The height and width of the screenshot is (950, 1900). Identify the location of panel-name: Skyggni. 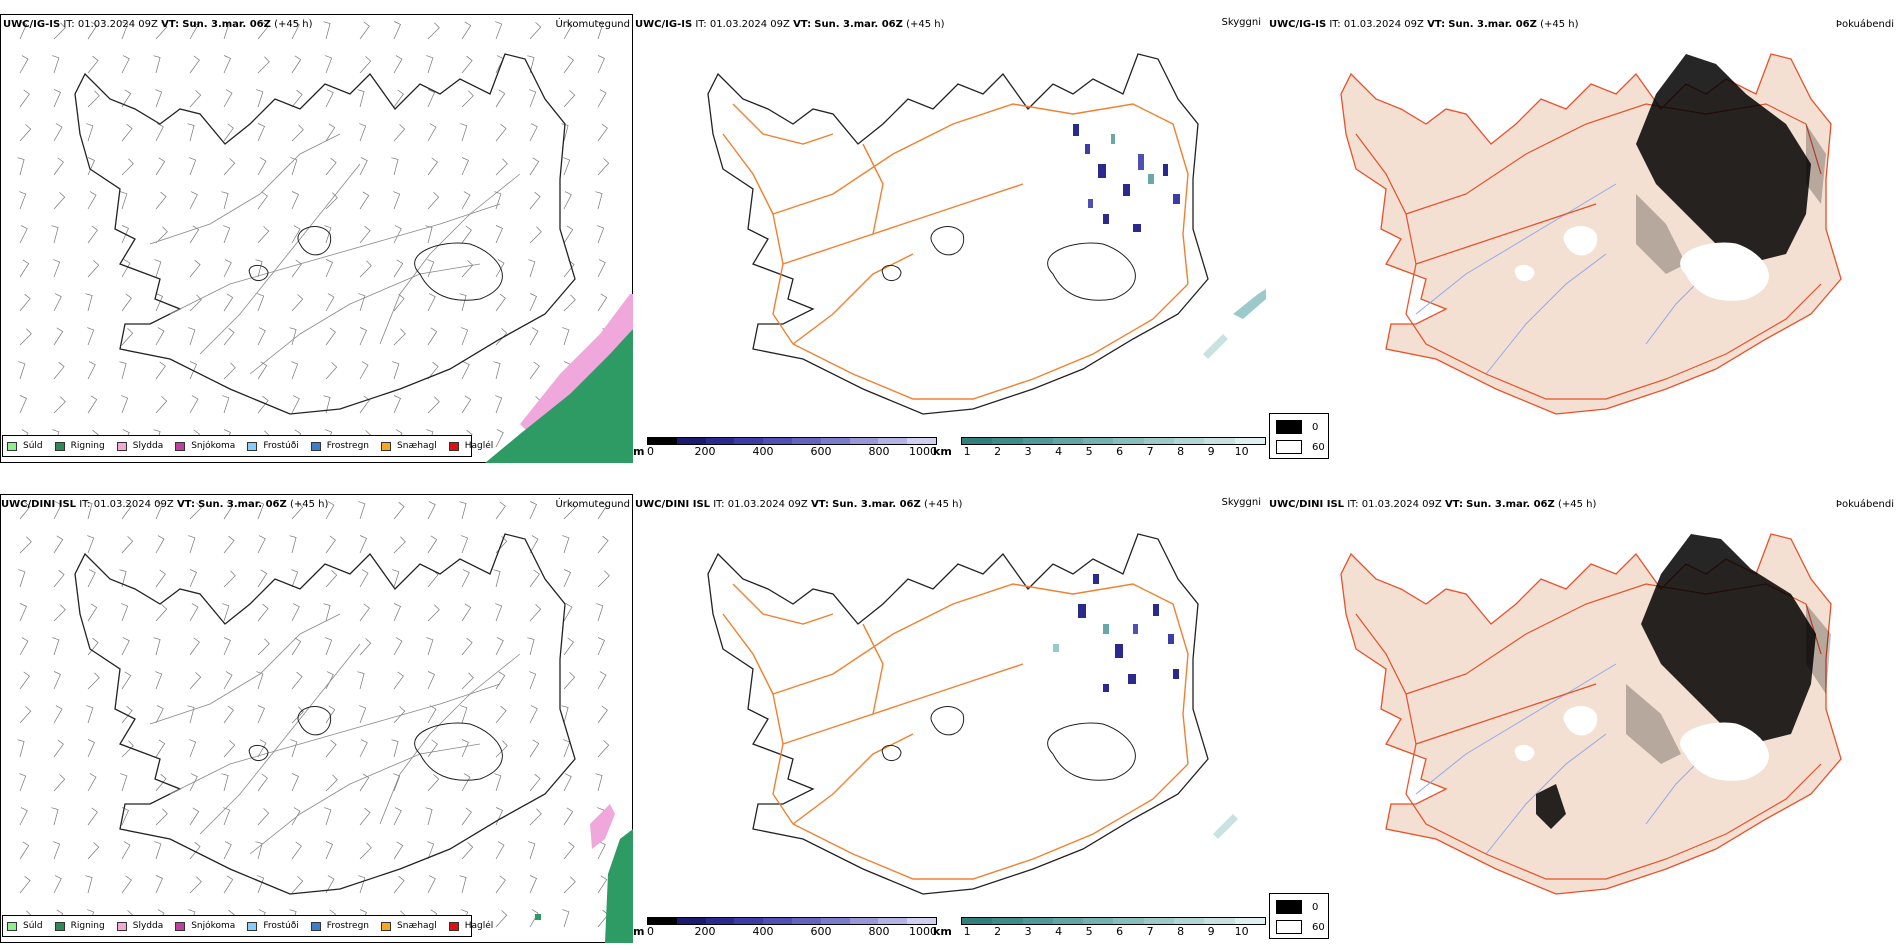
(1241, 22).